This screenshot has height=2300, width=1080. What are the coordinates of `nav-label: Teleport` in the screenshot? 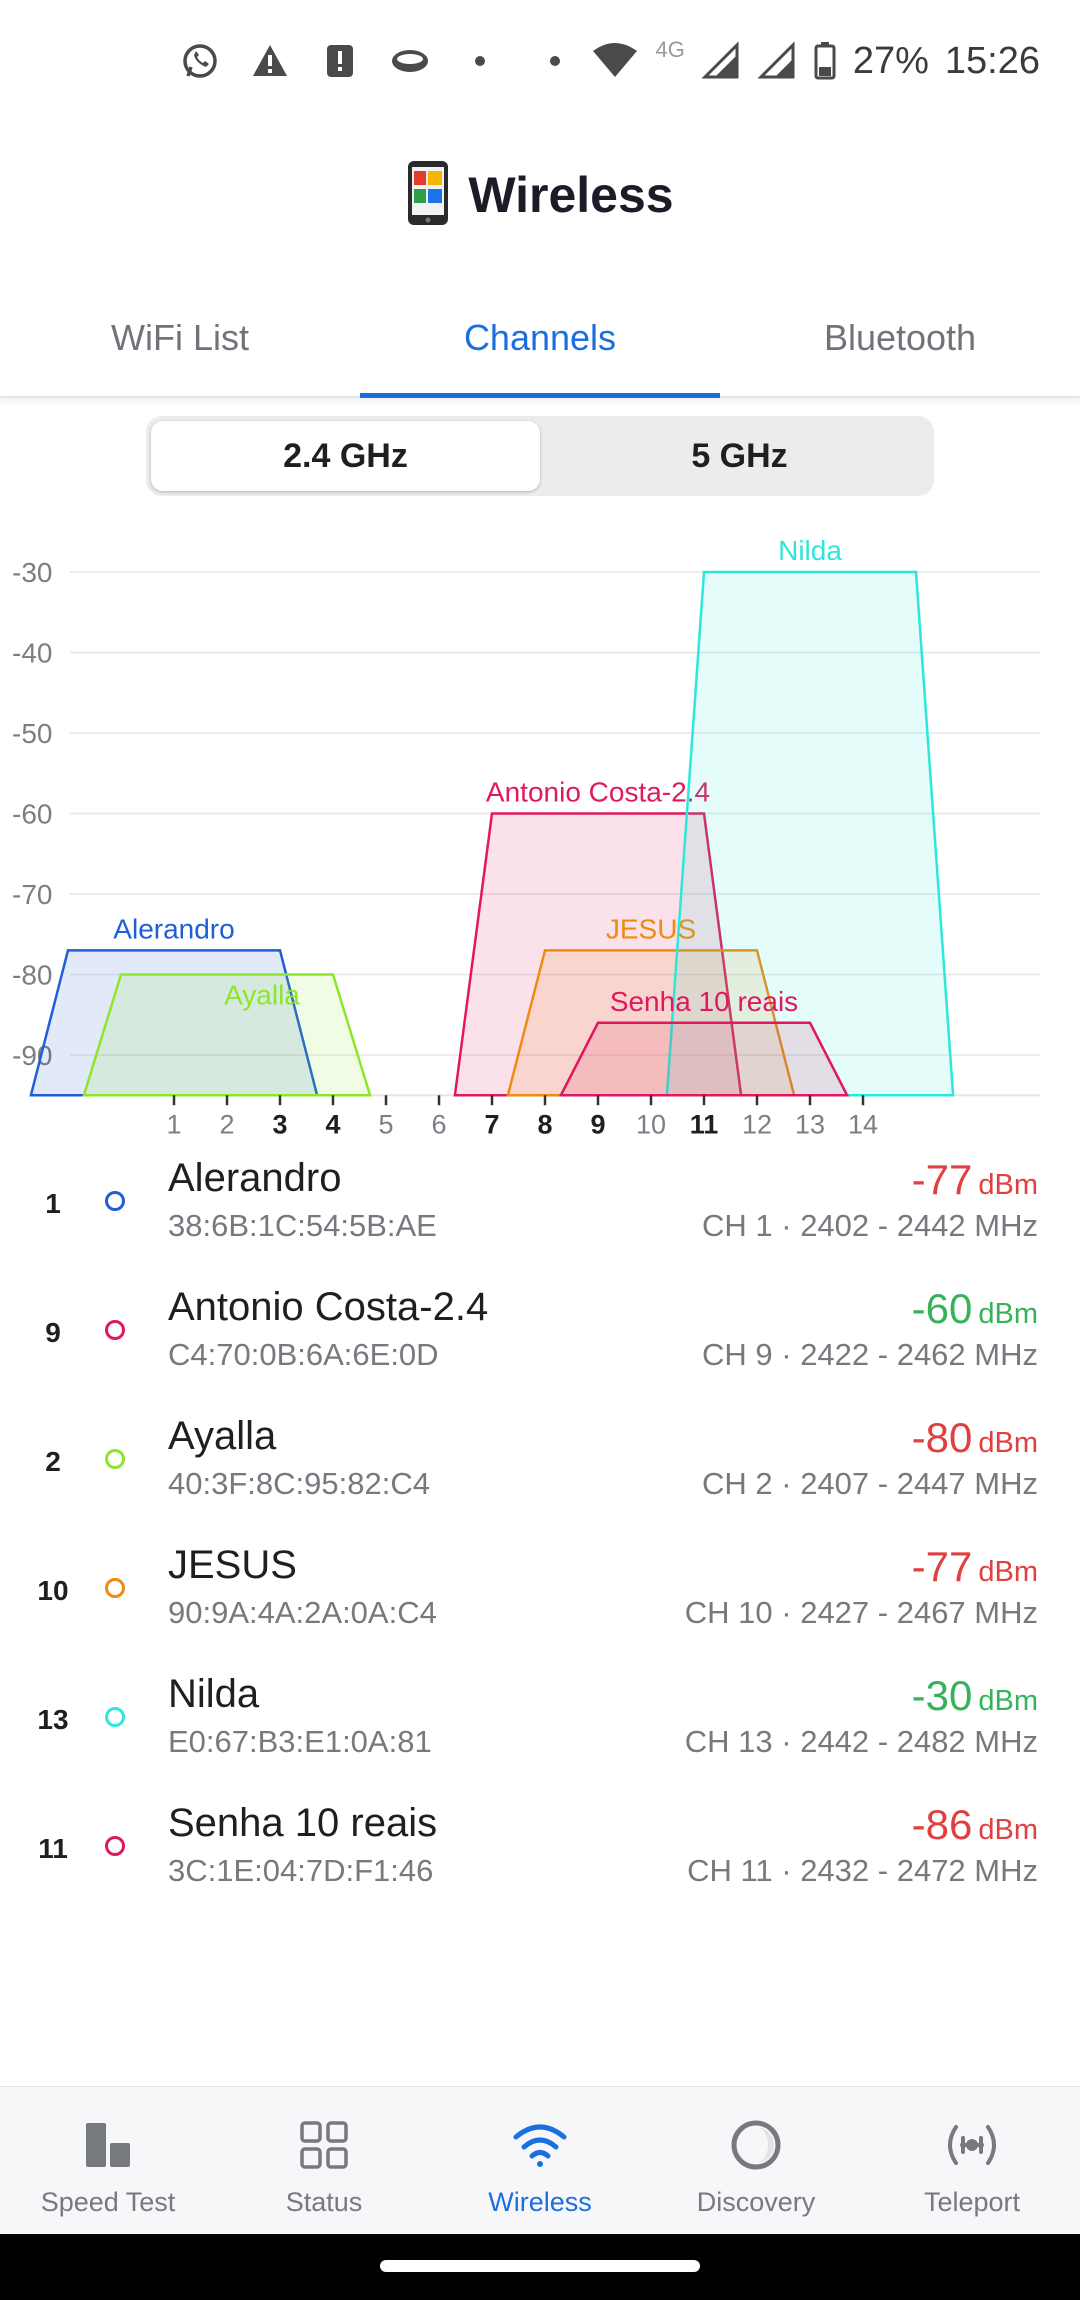 It's located at (972, 2202).